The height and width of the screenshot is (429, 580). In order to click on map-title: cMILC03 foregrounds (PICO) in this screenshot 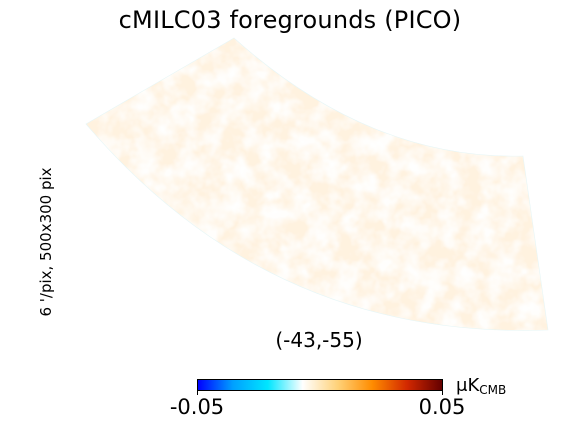, I will do `click(290, 20)`.